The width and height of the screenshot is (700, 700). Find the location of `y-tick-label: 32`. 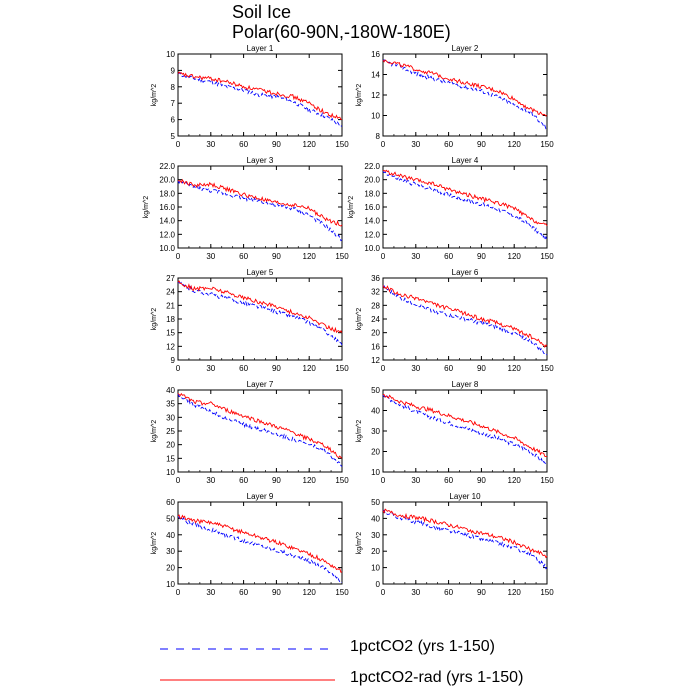

y-tick-label: 32 is located at coordinates (375, 292).